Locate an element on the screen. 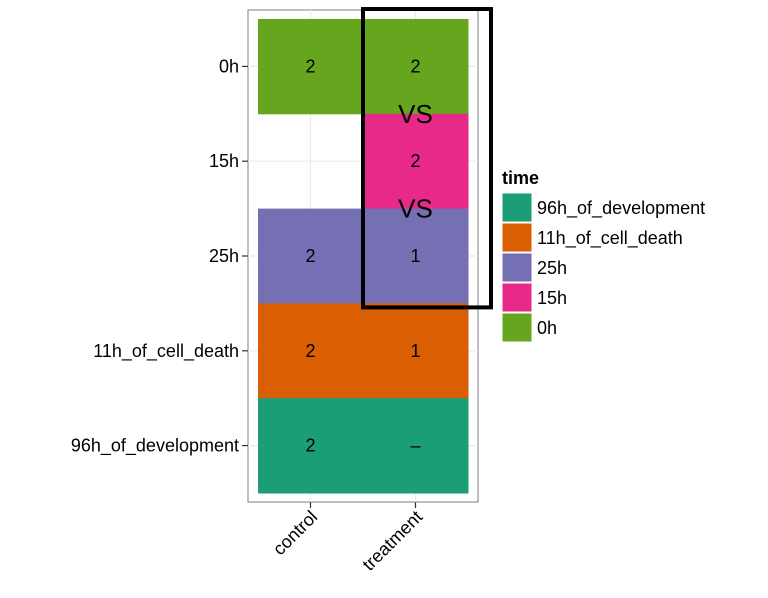  cell-labels: 2 2 2 2 1 2 1 2 – is located at coordinates (362, 255).